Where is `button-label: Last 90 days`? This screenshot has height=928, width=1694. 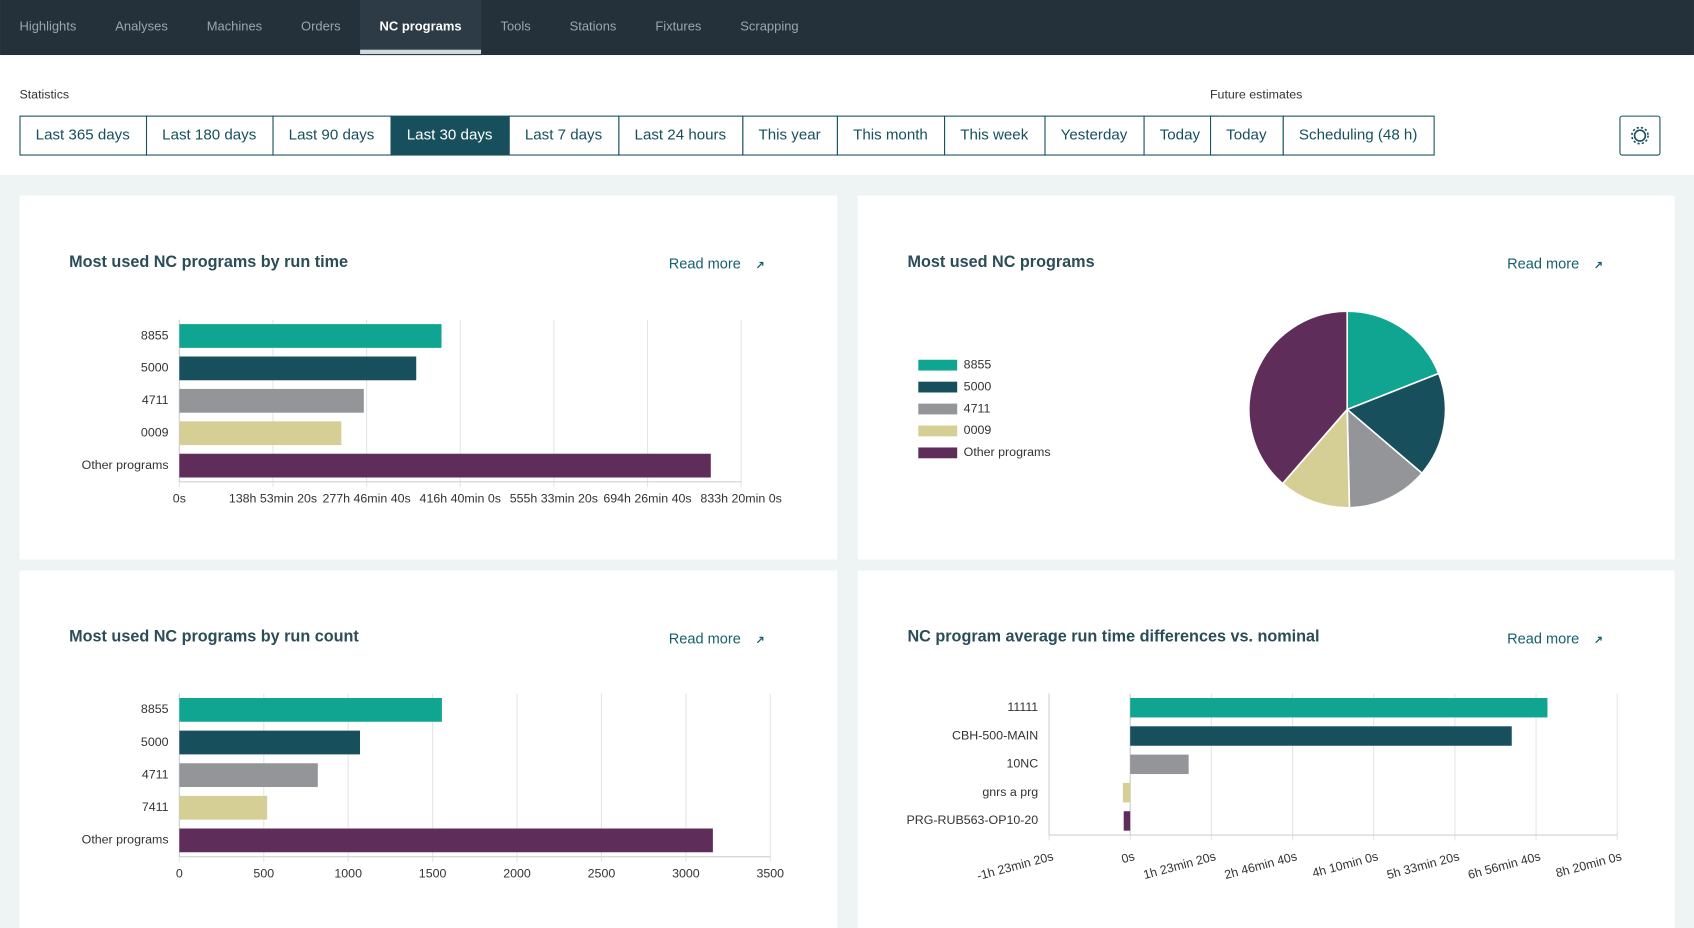
button-label: Last 90 days is located at coordinates (332, 135).